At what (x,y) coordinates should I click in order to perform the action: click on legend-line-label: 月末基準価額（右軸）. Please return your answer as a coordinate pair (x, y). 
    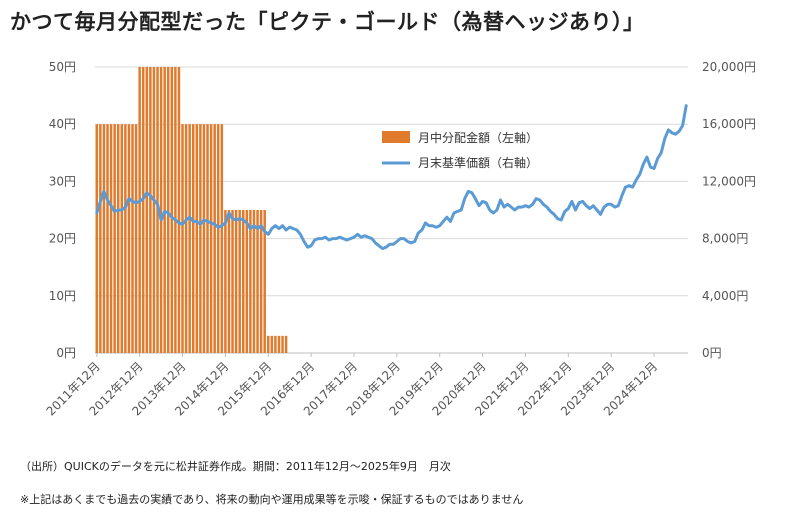
    Looking at the image, I should click on (478, 162).